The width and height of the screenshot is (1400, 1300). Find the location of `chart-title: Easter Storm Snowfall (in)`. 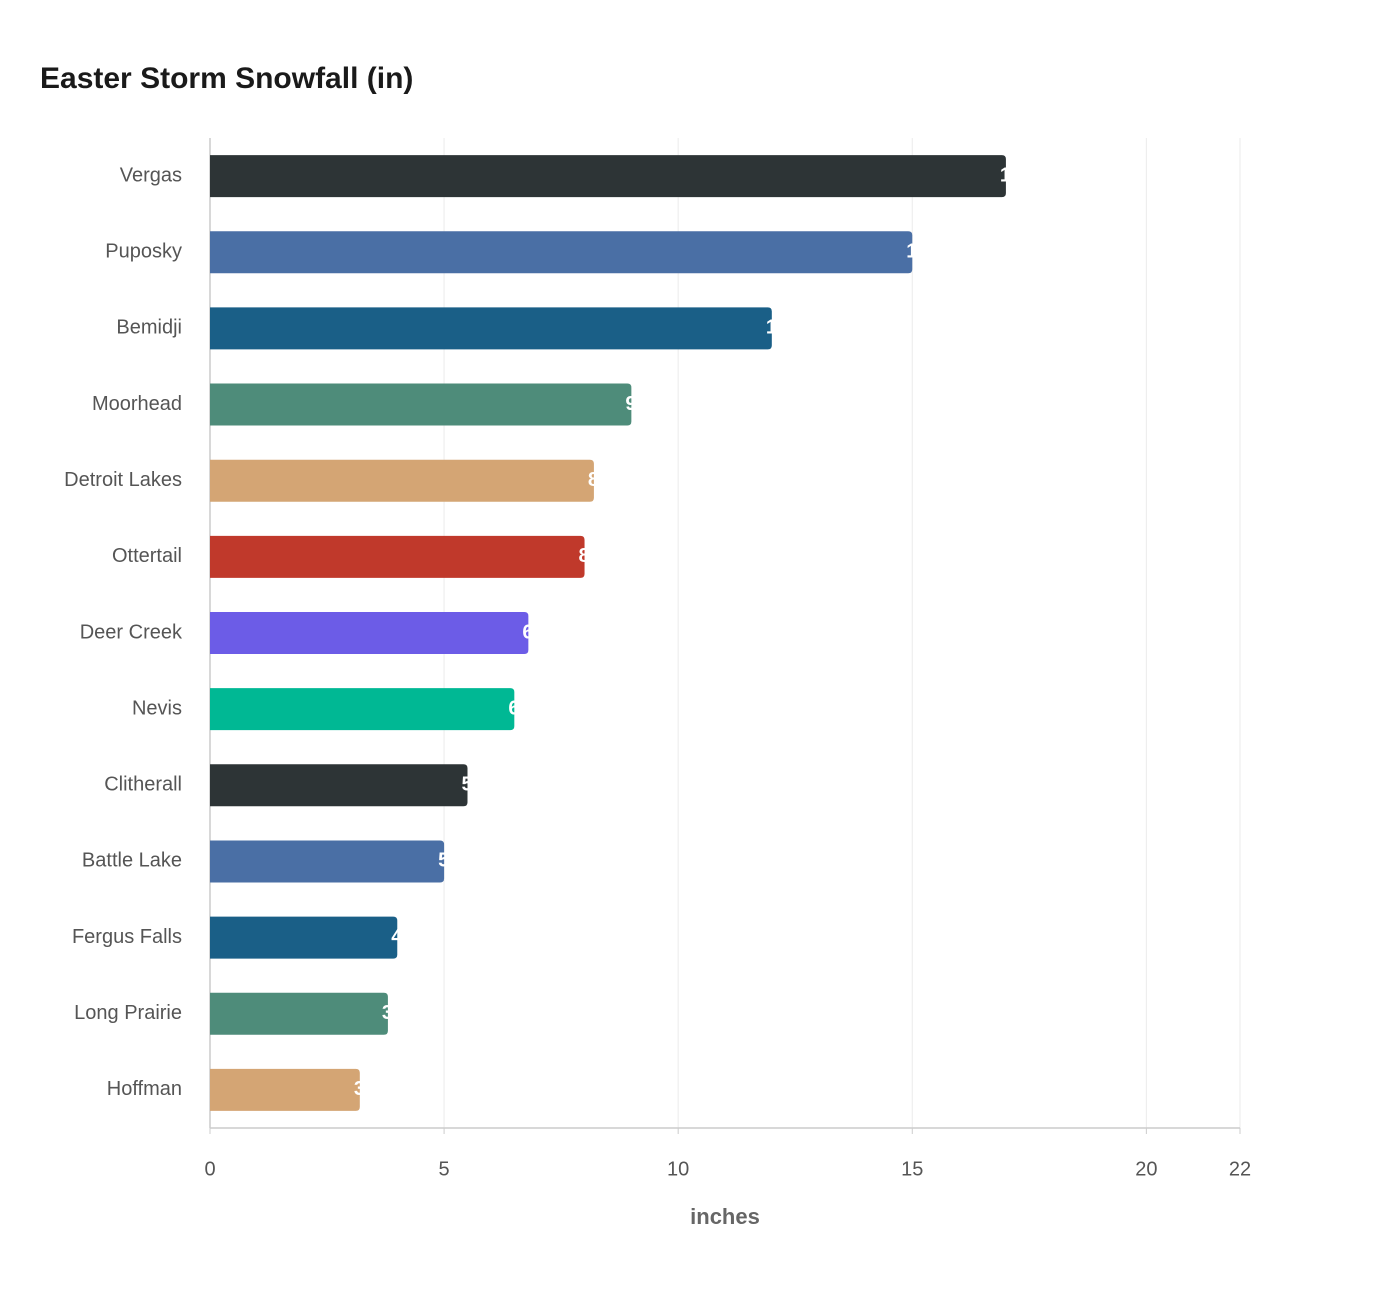

chart-title: Easter Storm Snowfall (in) is located at coordinates (226, 78).